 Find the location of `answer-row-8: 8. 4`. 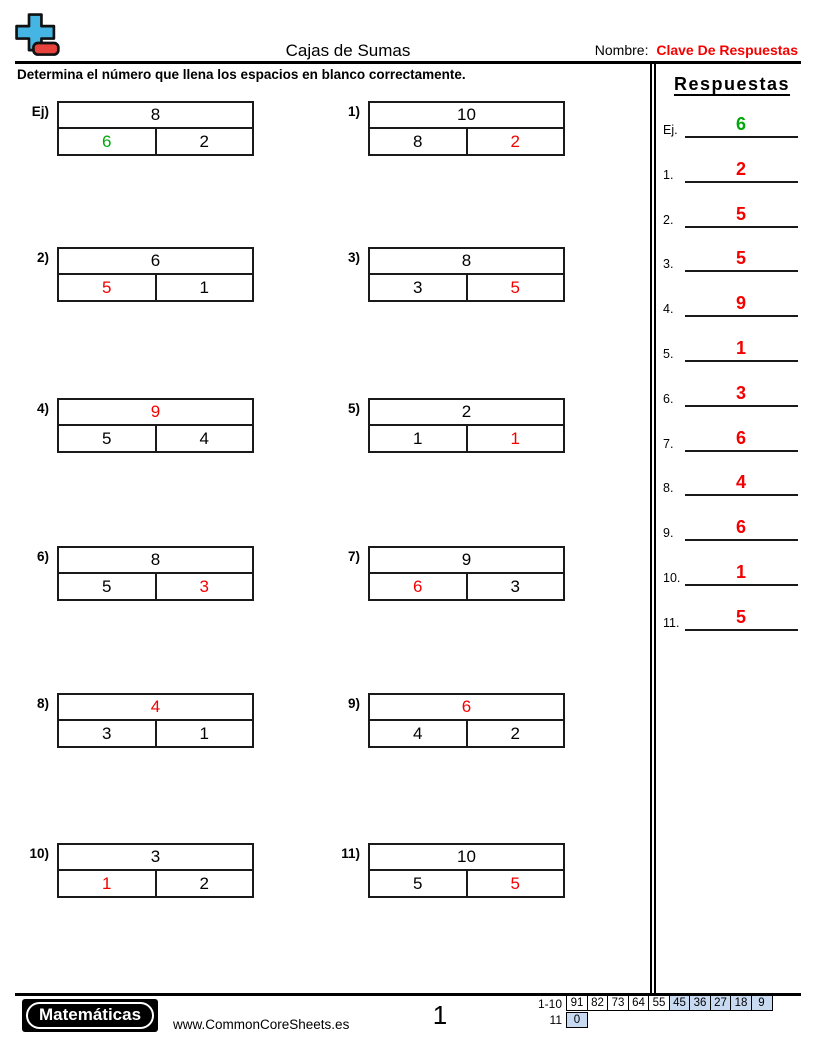

answer-row-8: 8. 4 is located at coordinates (731, 479).